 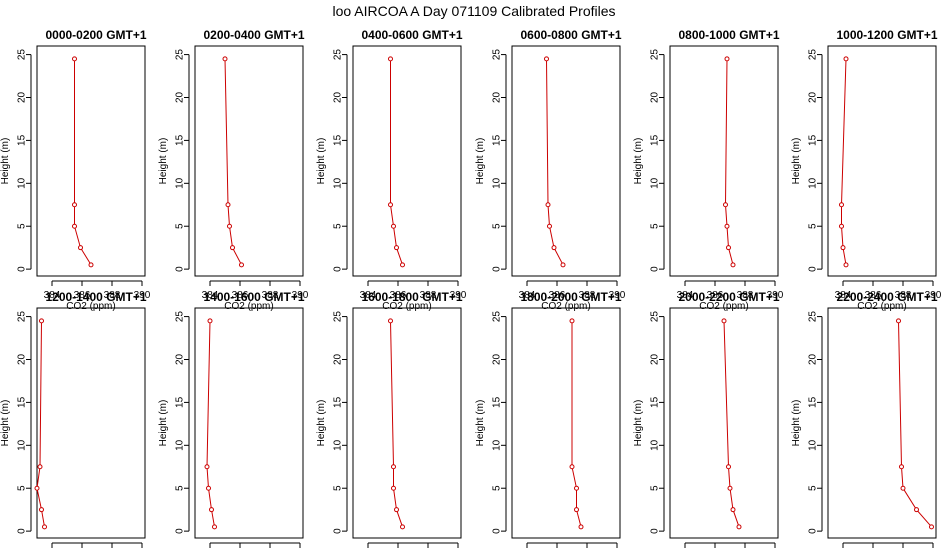 I want to click on panel-title: 1200-1400 GMT+1, so click(x=95, y=297).